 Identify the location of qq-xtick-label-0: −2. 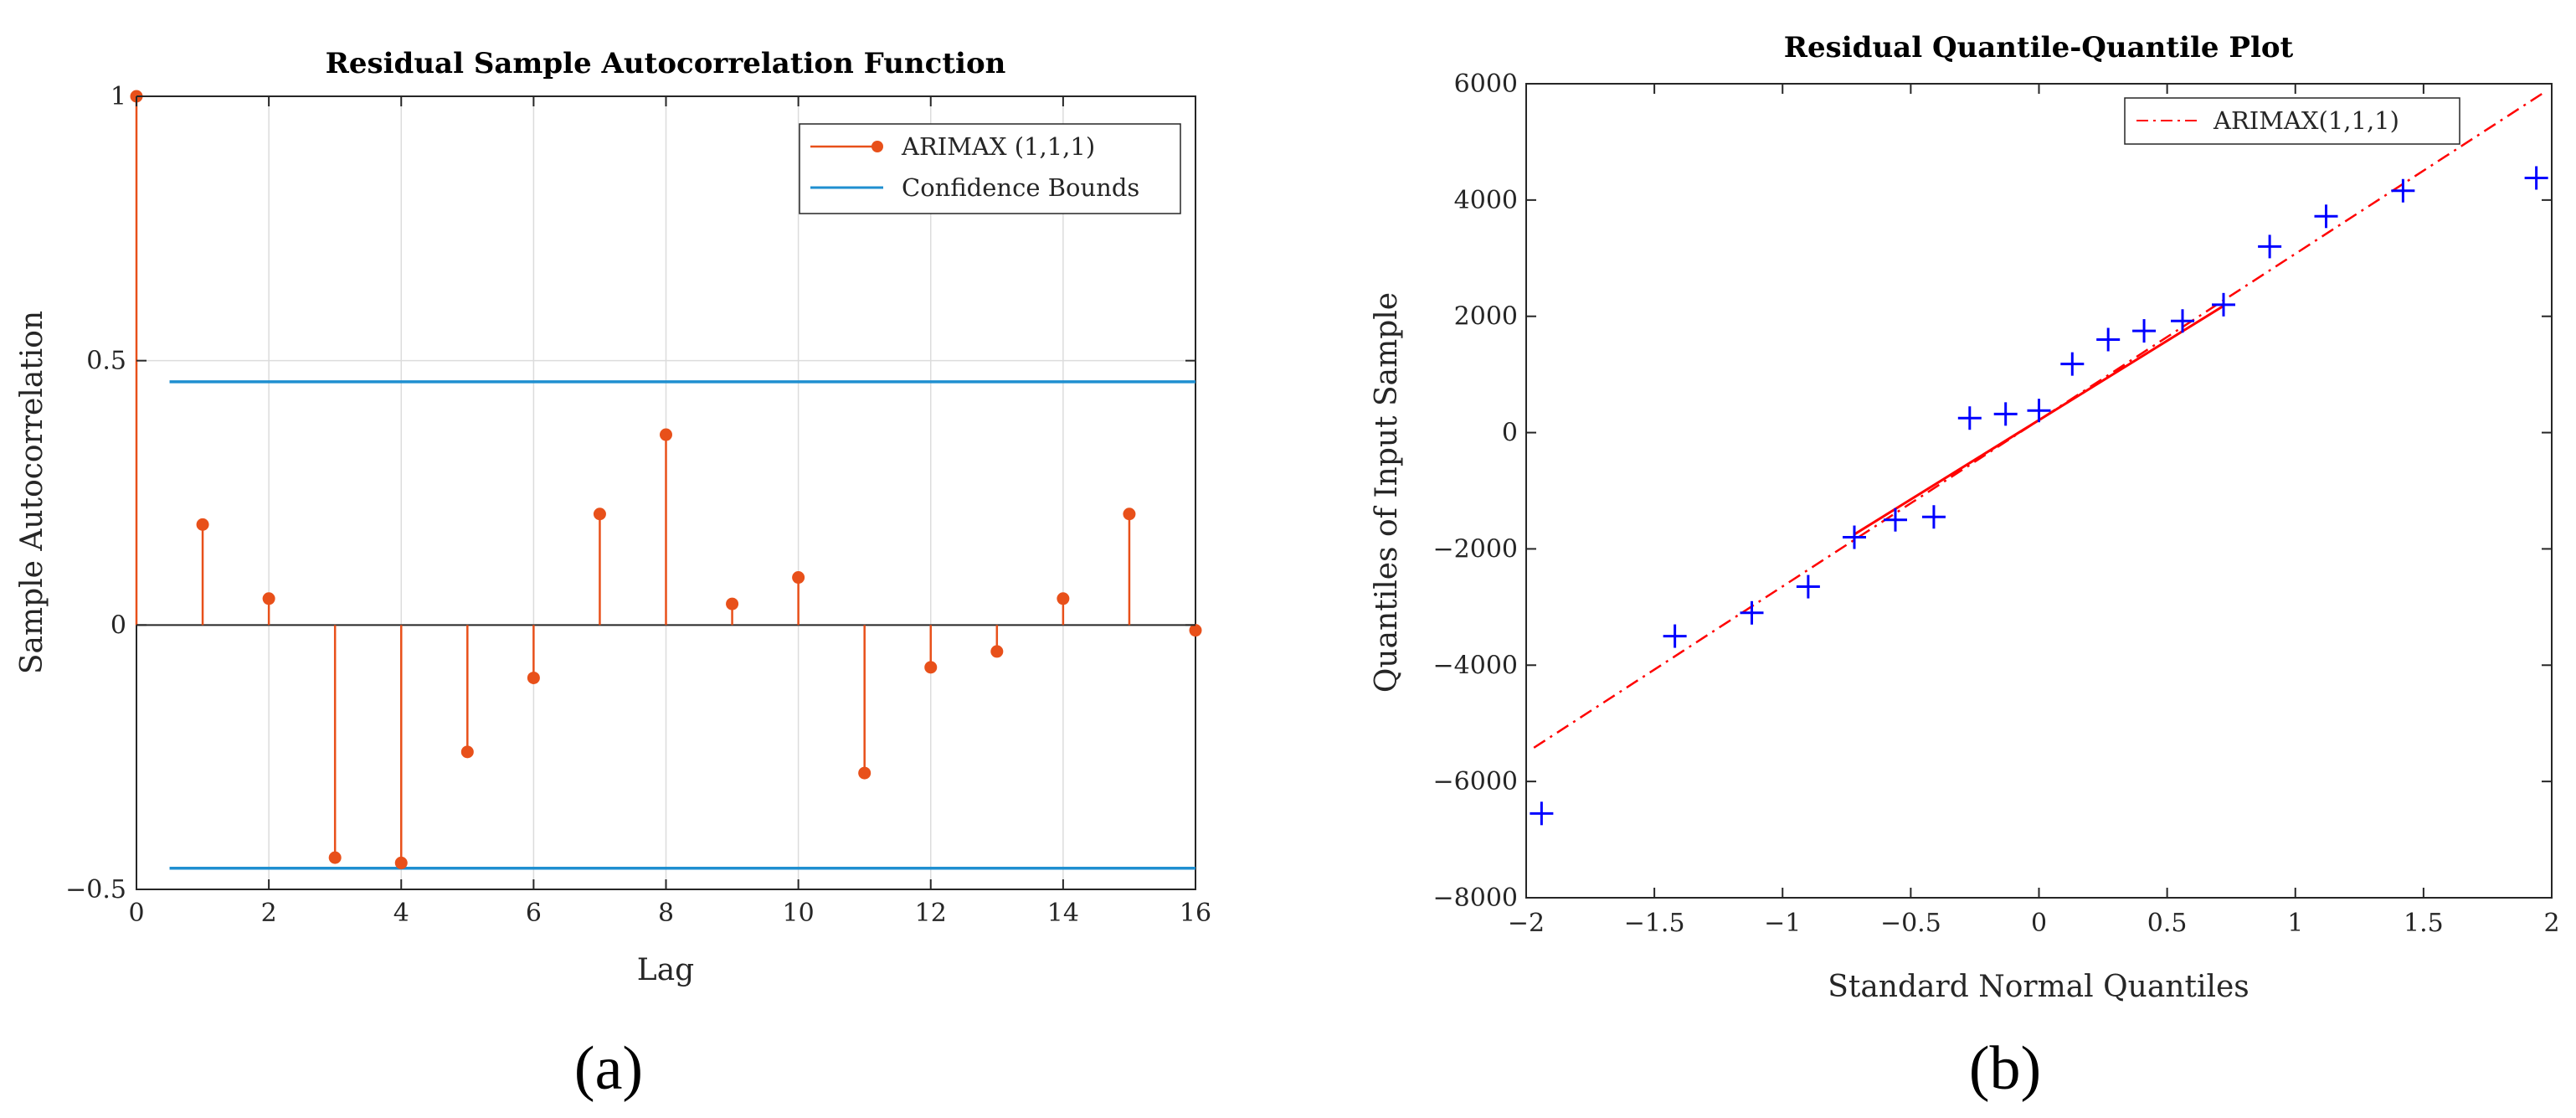
(1527, 924).